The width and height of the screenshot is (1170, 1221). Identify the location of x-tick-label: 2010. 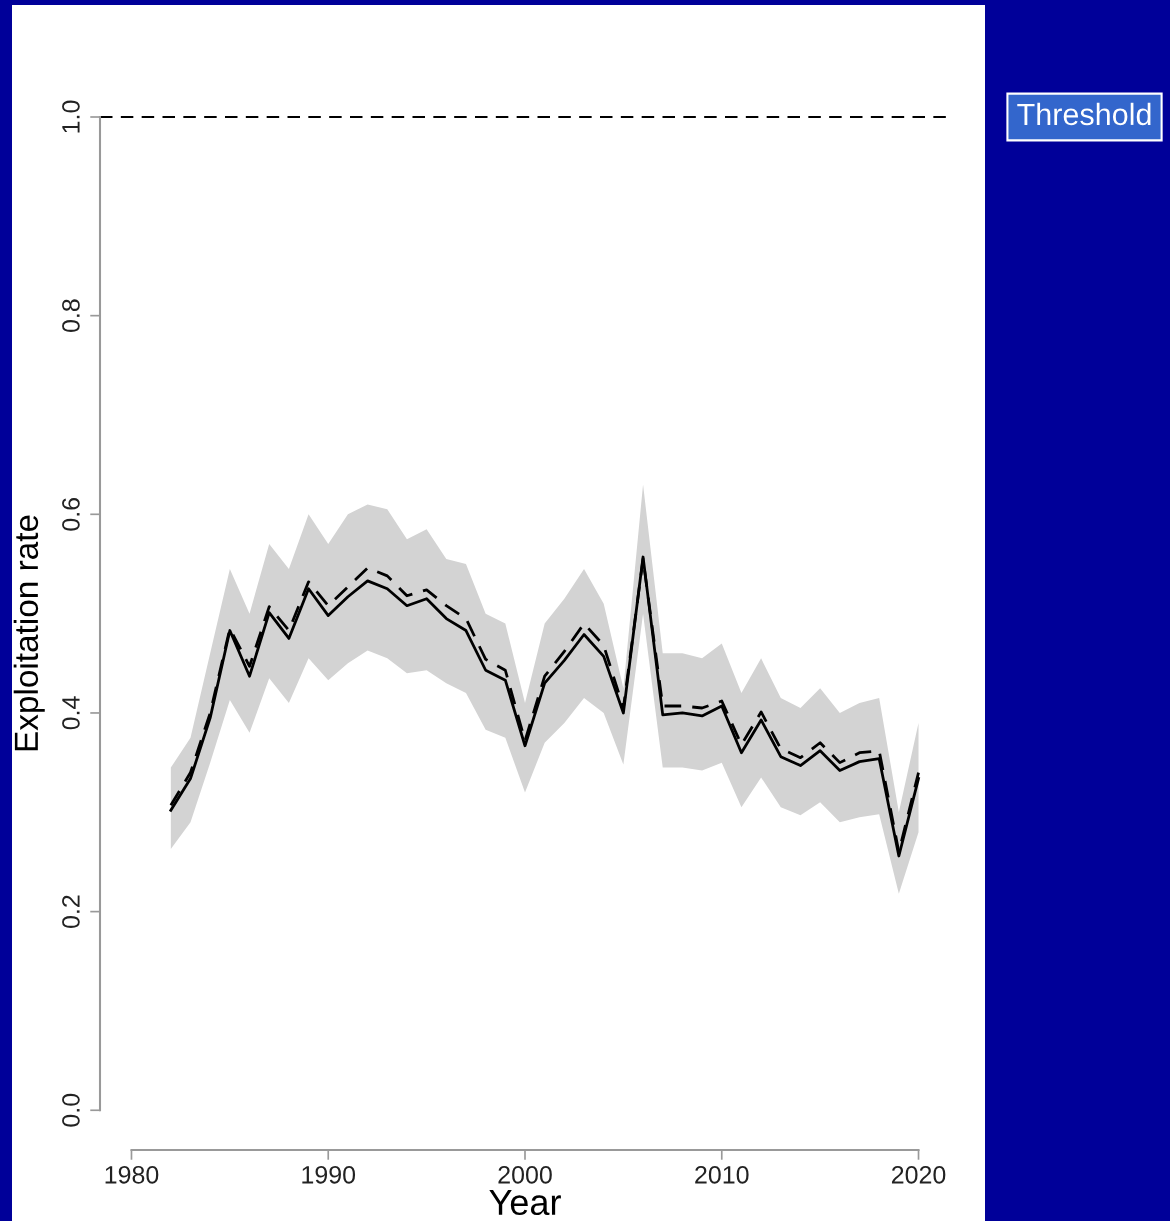
(722, 1174).